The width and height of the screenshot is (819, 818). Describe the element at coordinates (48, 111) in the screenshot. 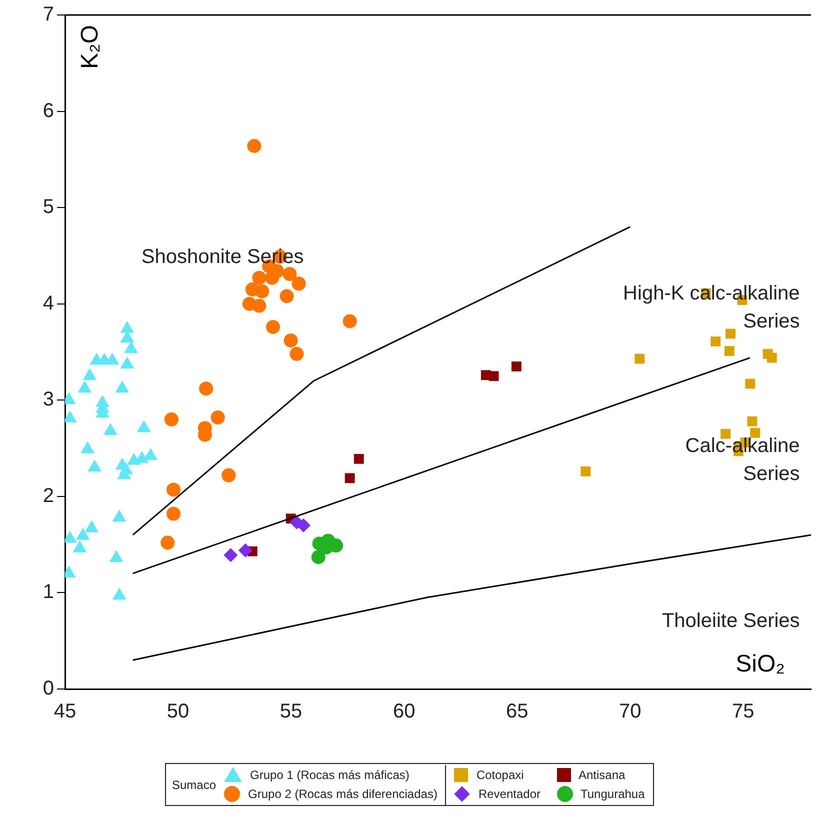

I see `y-tick-label: 6` at that location.